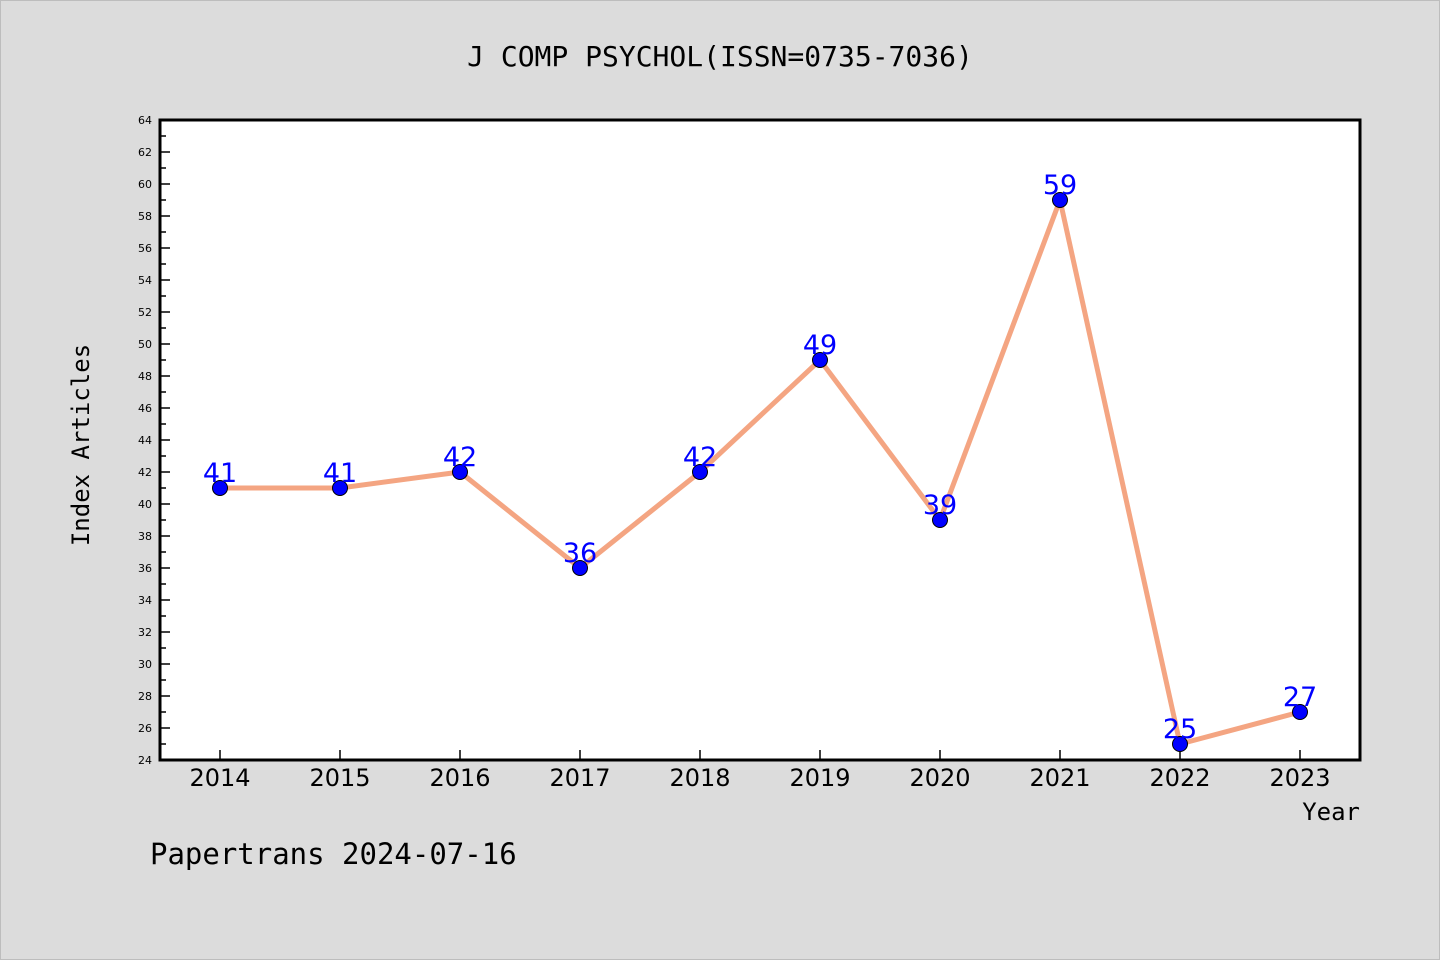 The width and height of the screenshot is (1440, 960). Describe the element at coordinates (145, 184) in the screenshot. I see `y-tick-label: 60` at that location.